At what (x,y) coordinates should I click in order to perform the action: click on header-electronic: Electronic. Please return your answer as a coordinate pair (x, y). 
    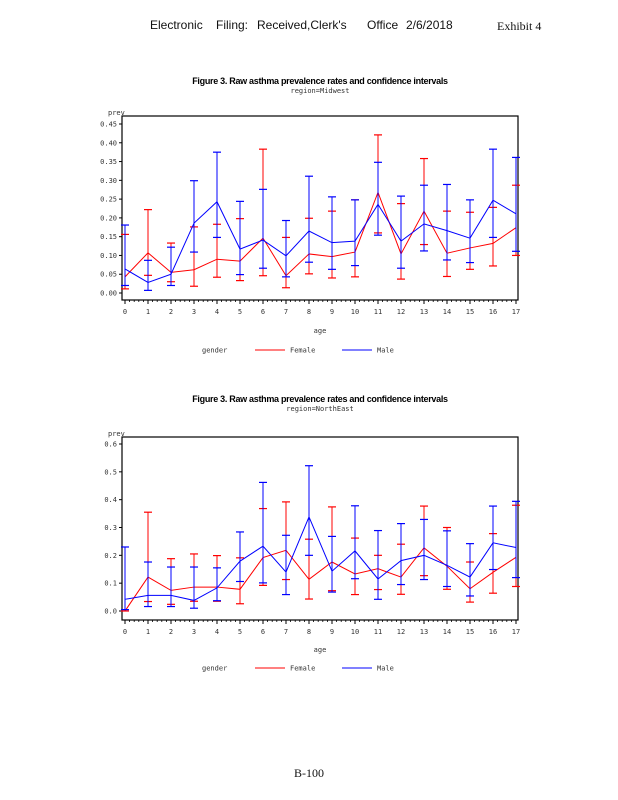
    Looking at the image, I should click on (176, 25).